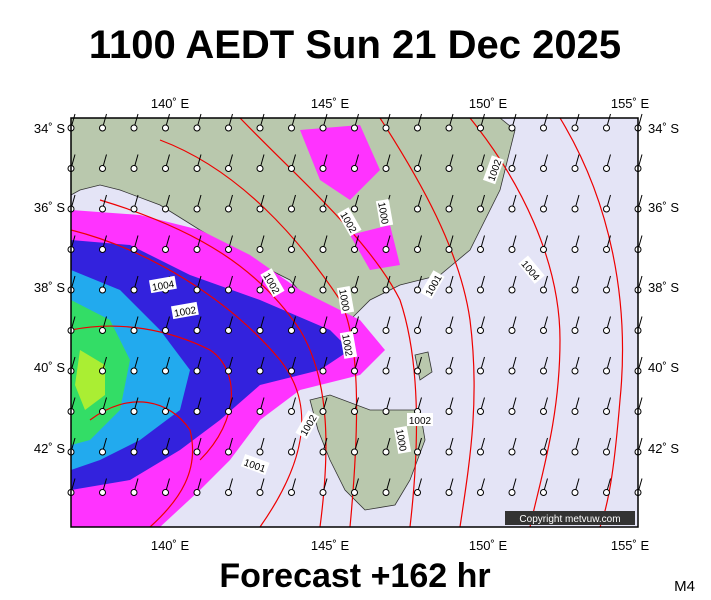 The width and height of the screenshot is (711, 600). Describe the element at coordinates (570, 518) in the screenshot. I see `copyright-box` at that location.